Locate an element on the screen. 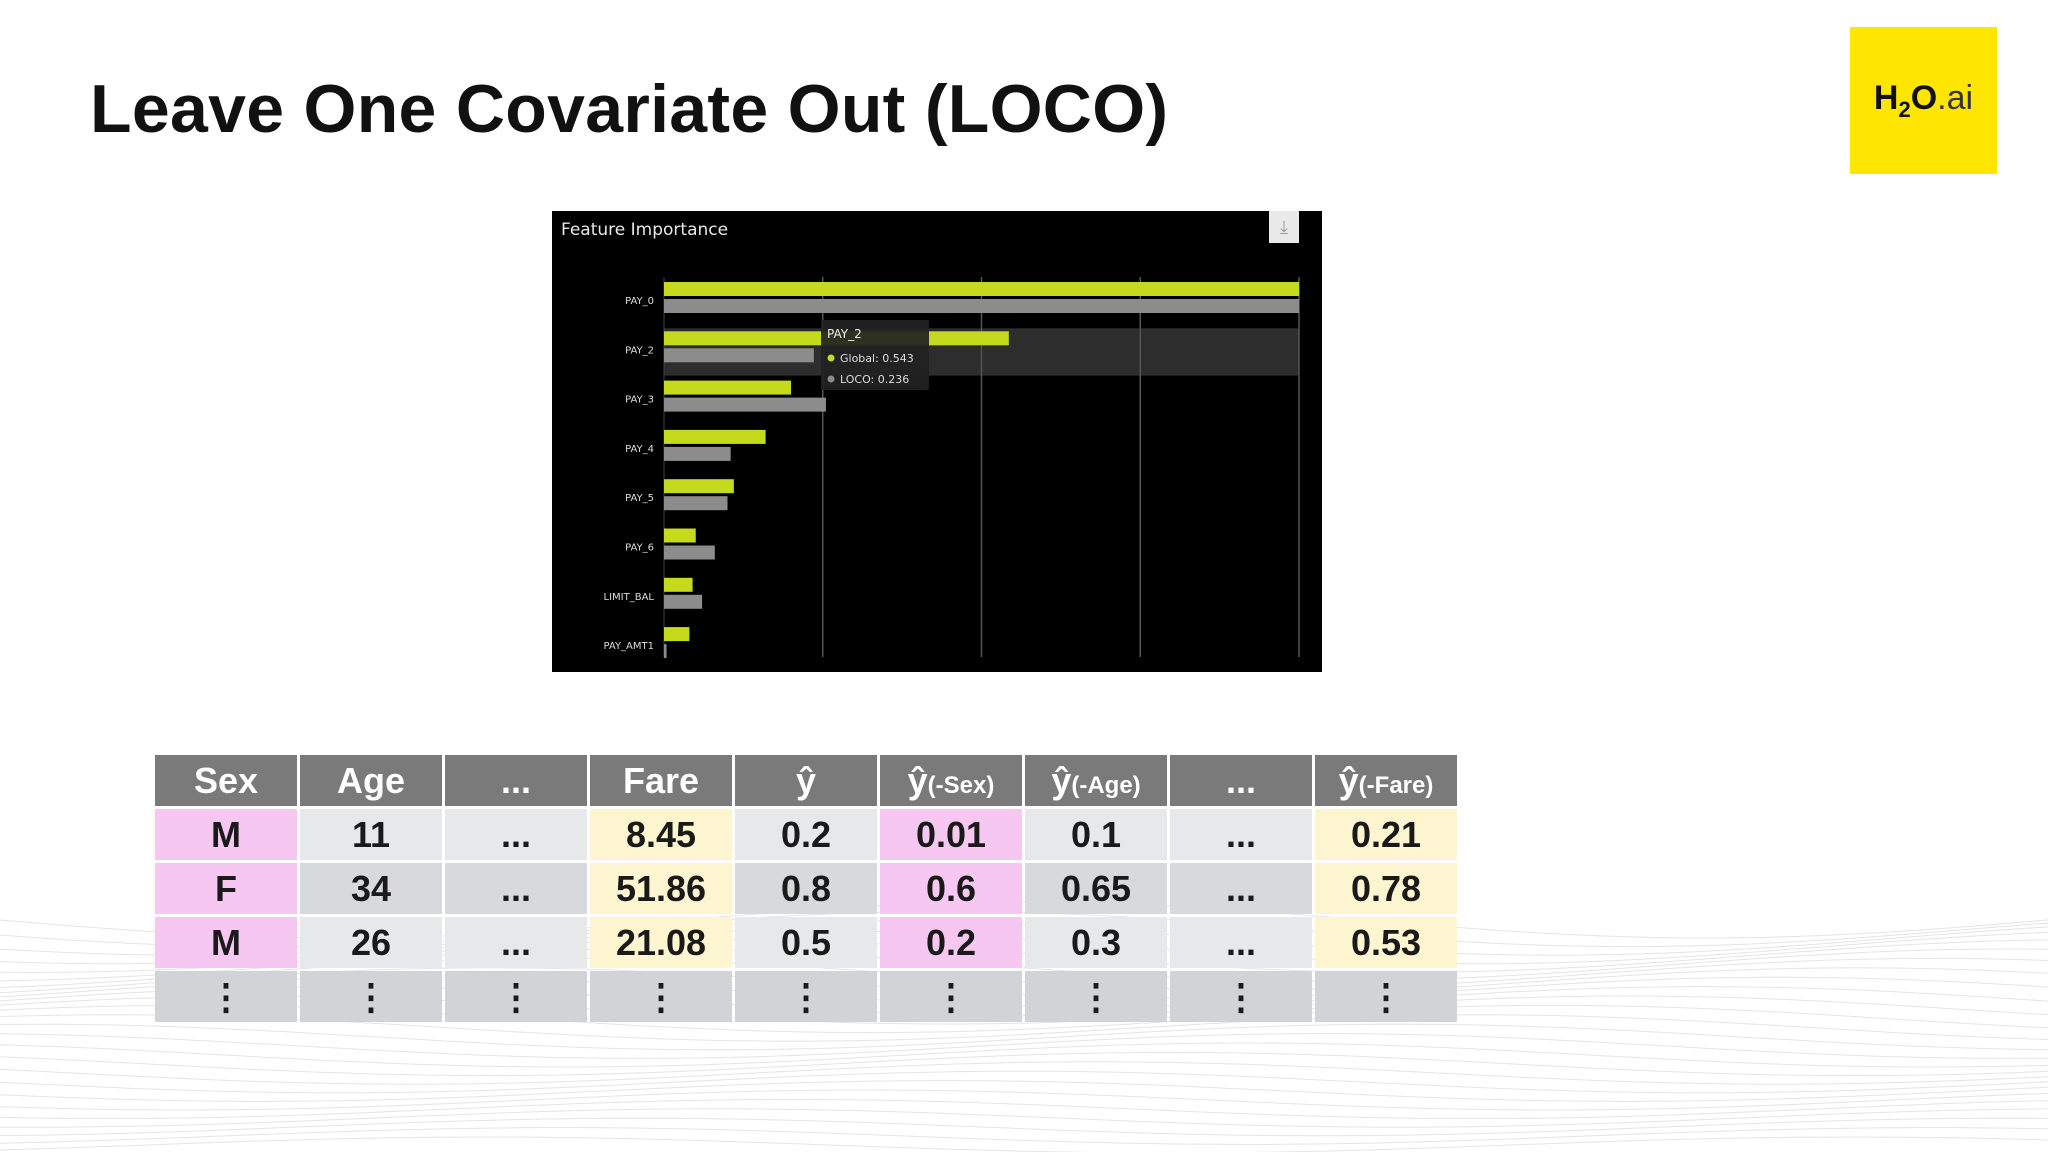 The width and height of the screenshot is (2048, 1152). tooltip-dot-loco is located at coordinates (831, 379).